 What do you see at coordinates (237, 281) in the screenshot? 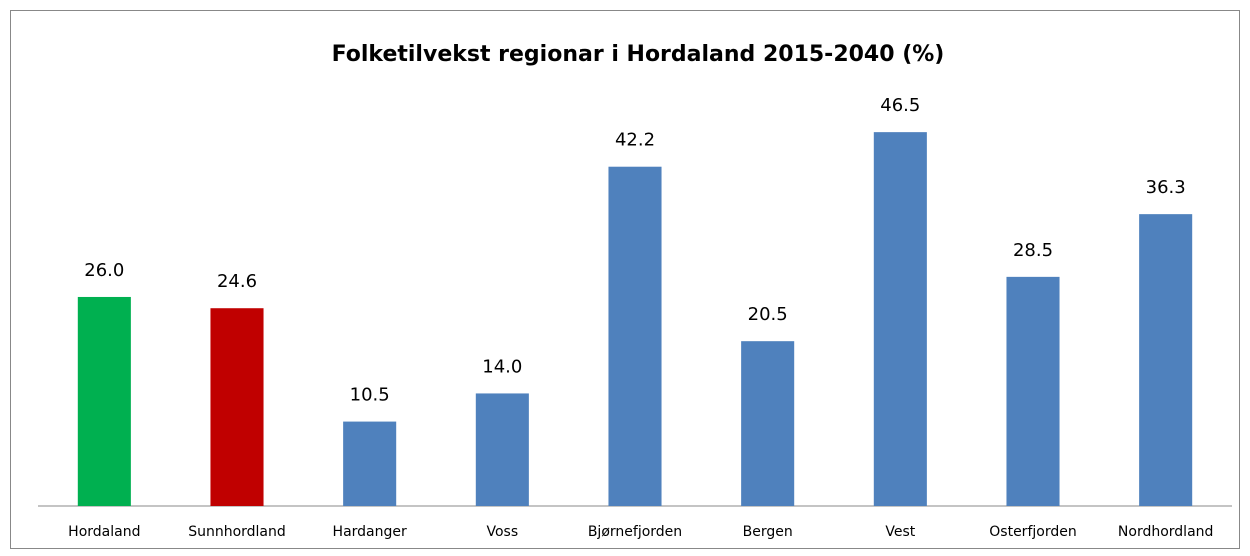
I see `data-label: 24.6` at bounding box center [237, 281].